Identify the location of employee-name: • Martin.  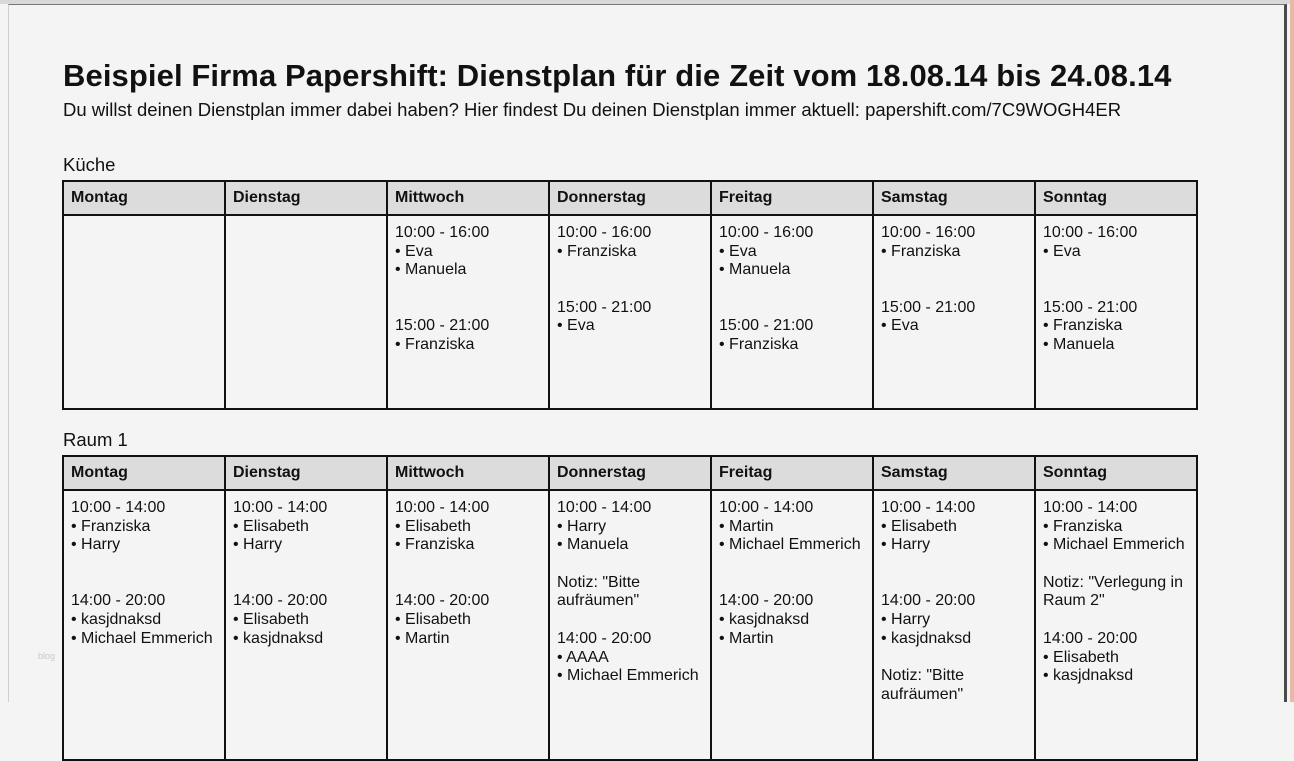
(422, 638).